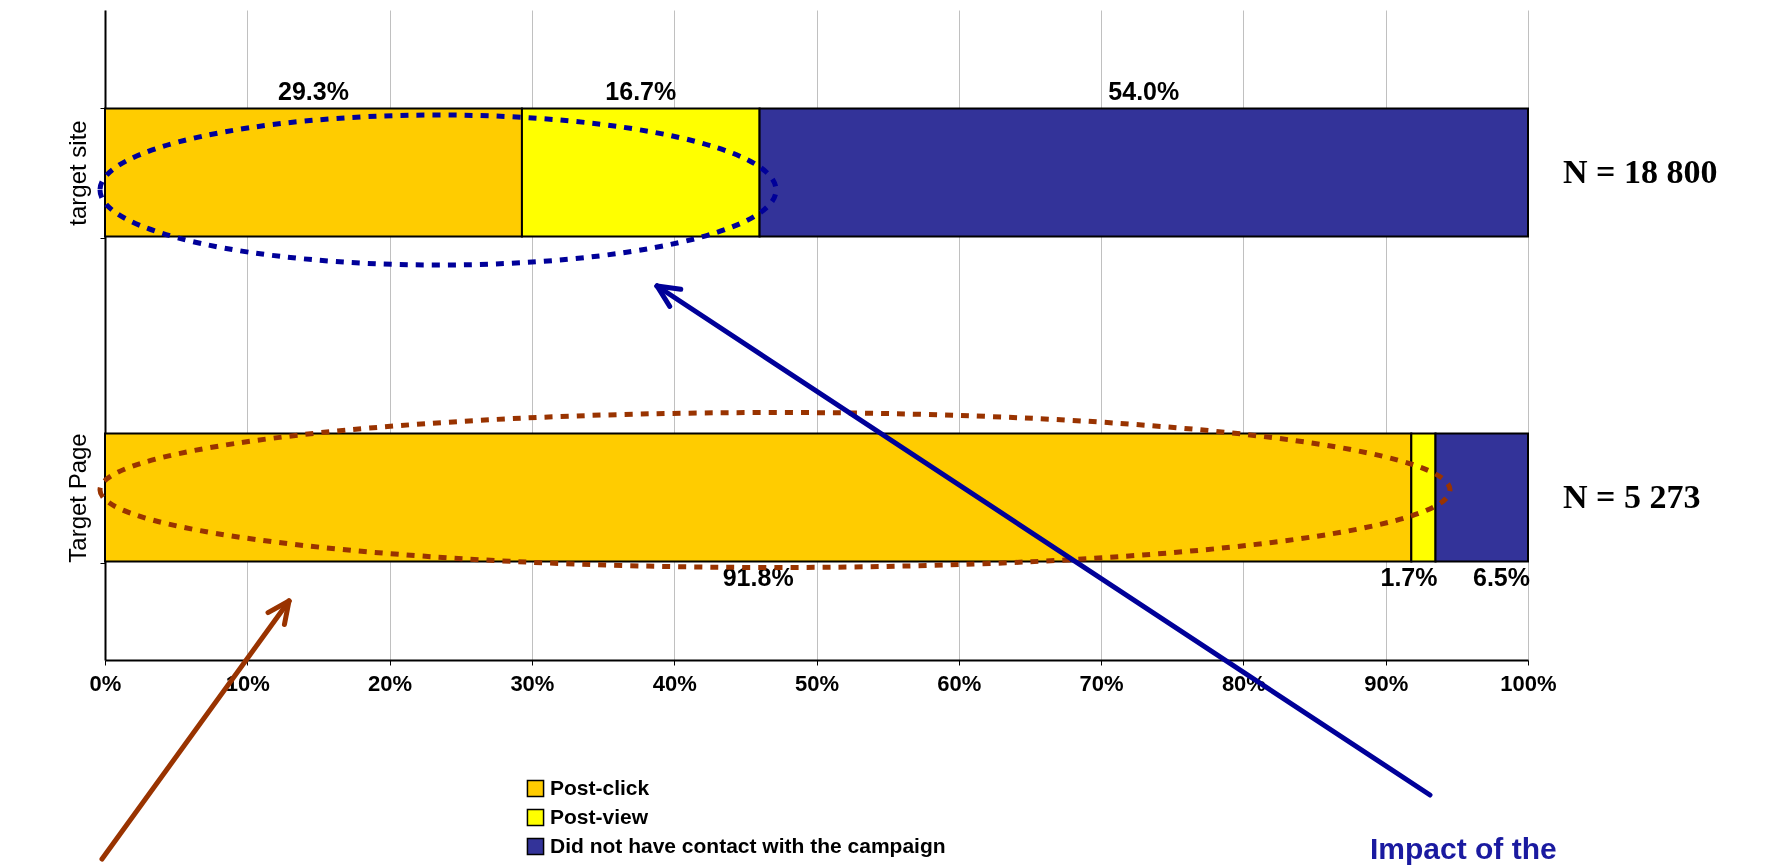  I want to click on x-tick-label: 100%, so click(1528, 683).